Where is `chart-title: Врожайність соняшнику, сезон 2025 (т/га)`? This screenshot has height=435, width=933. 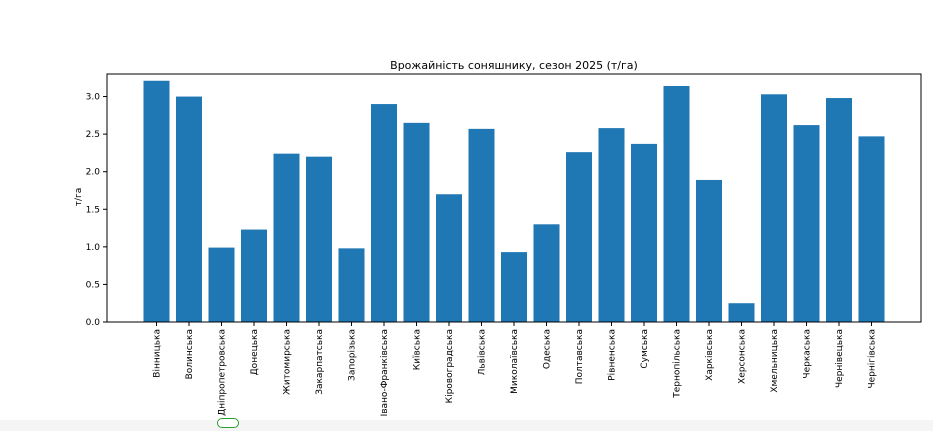
chart-title: Врожайність соняшнику, сезон 2025 (т/га) is located at coordinates (514, 65).